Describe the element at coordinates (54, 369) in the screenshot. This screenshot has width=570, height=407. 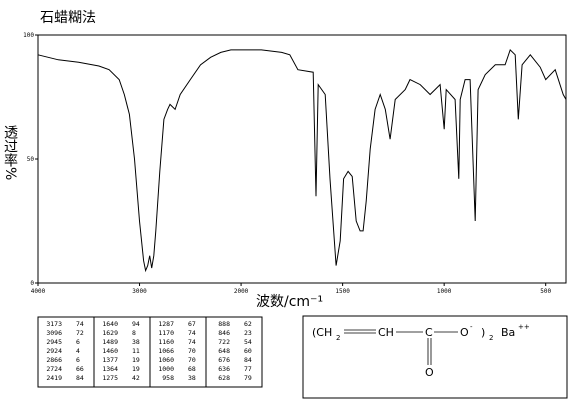
I see `wavenumber: 2724` at that location.